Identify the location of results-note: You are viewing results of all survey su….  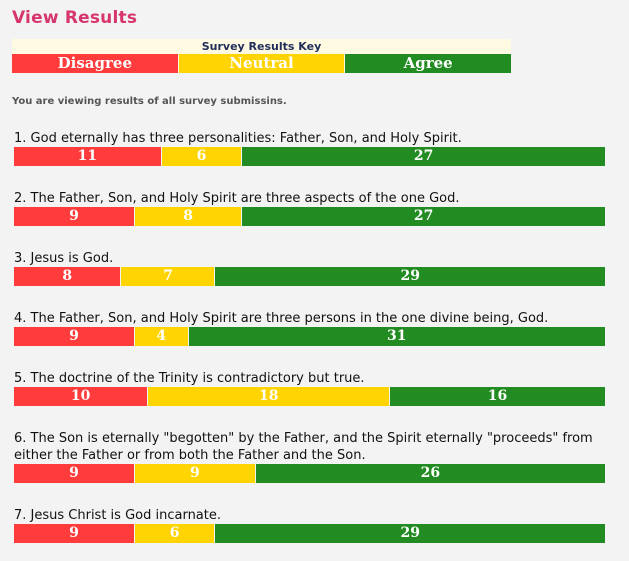
(149, 101).